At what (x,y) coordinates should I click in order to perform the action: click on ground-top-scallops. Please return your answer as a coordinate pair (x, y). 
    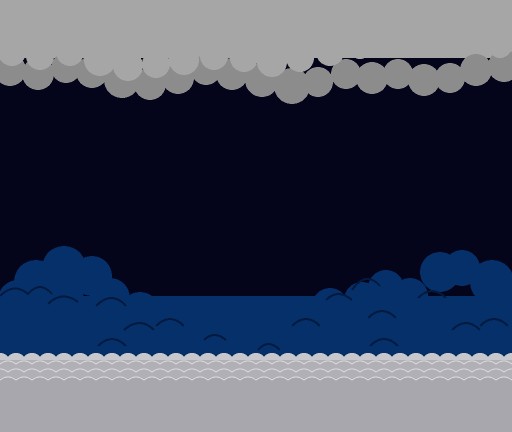
    Looking at the image, I should click on (256, 365).